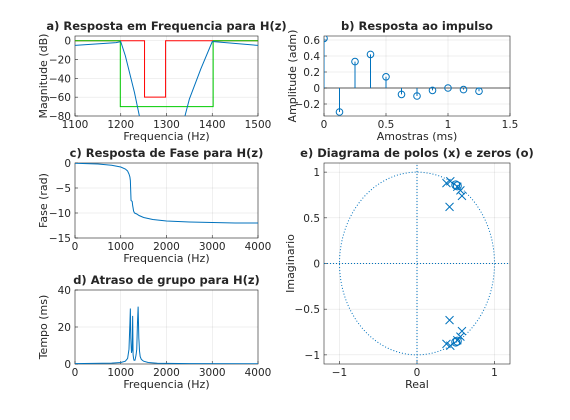  Describe the element at coordinates (308, 105) in the screenshot. I see `y-tick-label: −0.2` at that location.